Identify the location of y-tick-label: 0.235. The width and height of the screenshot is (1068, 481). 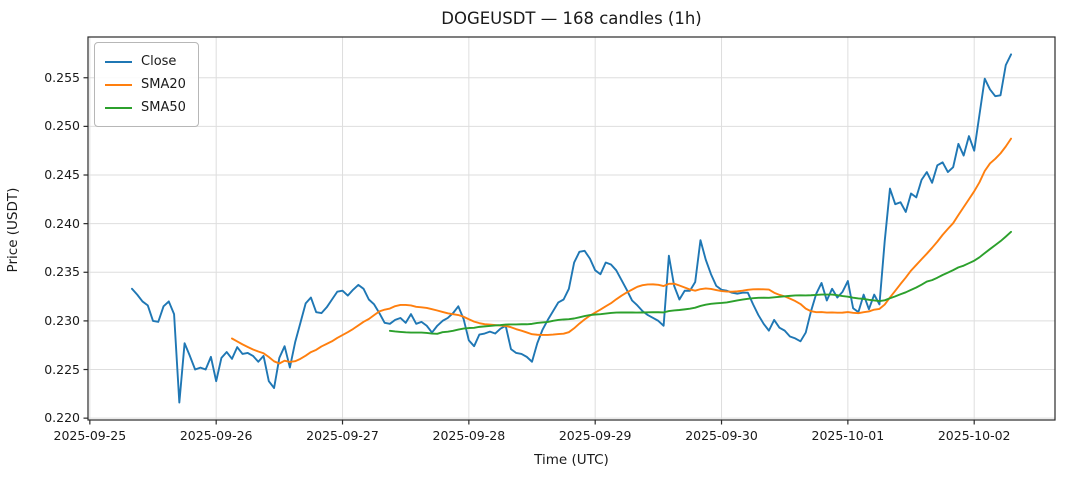
(62, 272).